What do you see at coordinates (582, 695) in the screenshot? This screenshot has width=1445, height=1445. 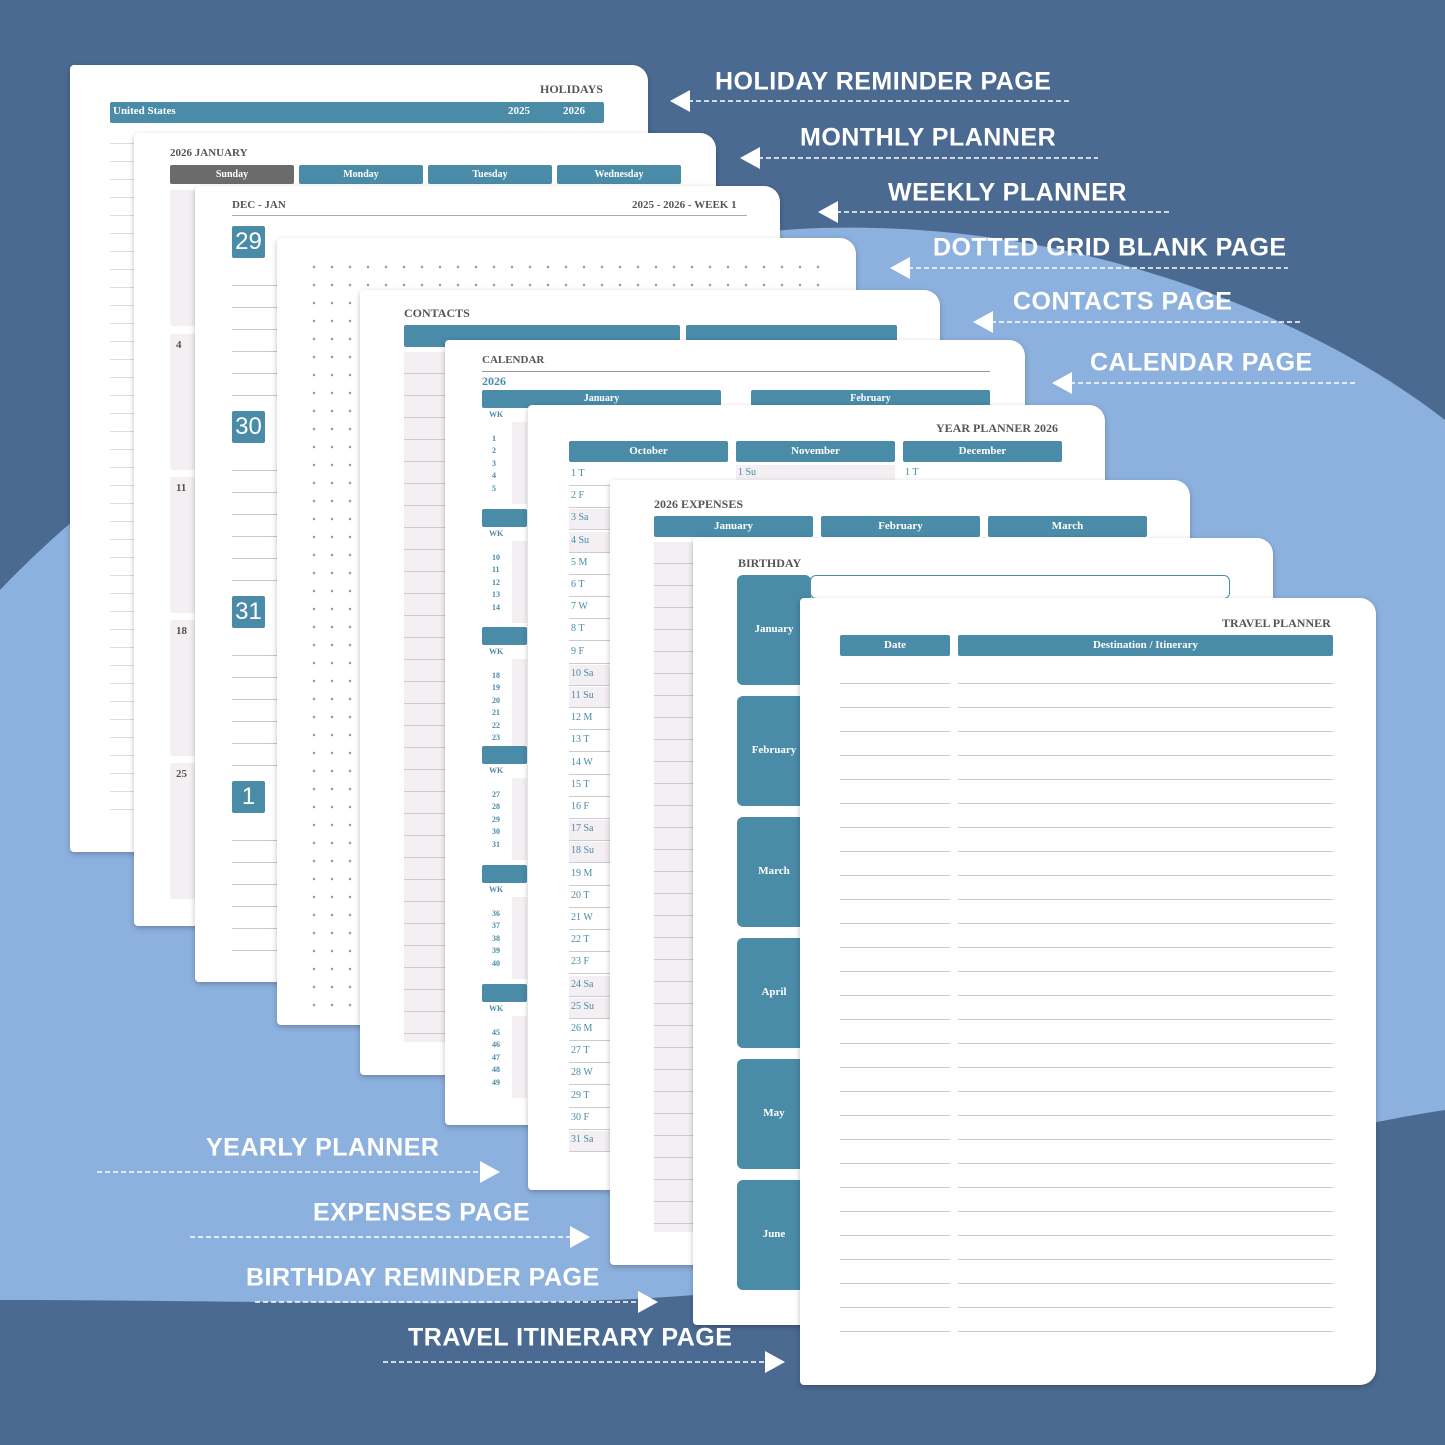 I see `day: 11 Su` at bounding box center [582, 695].